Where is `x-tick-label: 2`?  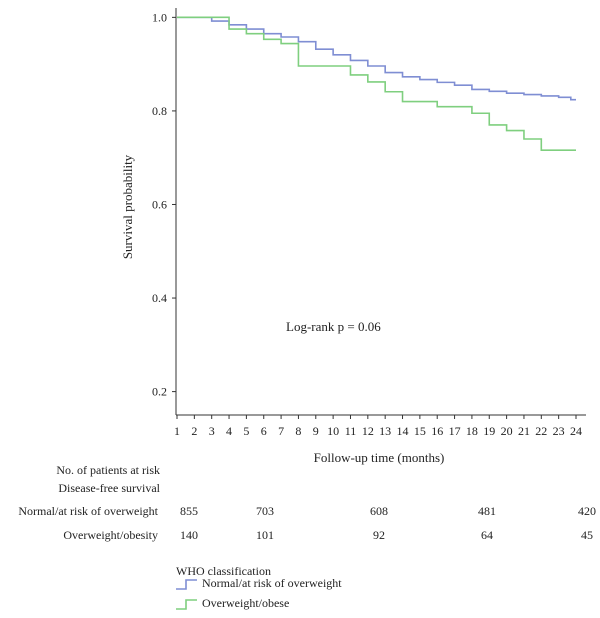
x-tick-label: 2 is located at coordinates (194, 431).